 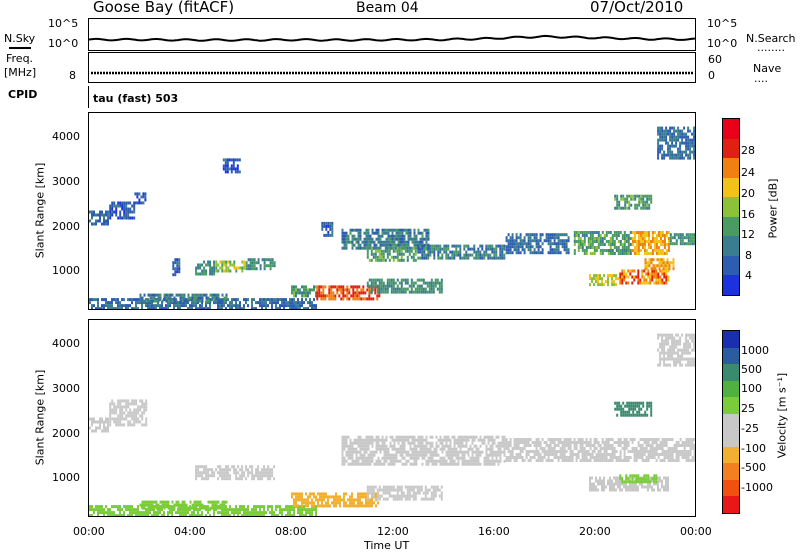 I want to click on power-ylabel: Slant Range [km], so click(x=40, y=210).